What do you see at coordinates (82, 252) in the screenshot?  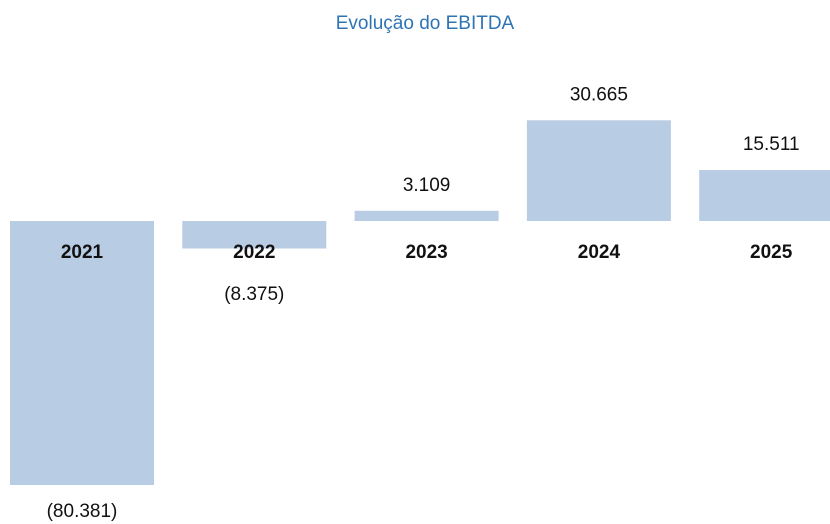 I see `category-label: 2021` at bounding box center [82, 252].